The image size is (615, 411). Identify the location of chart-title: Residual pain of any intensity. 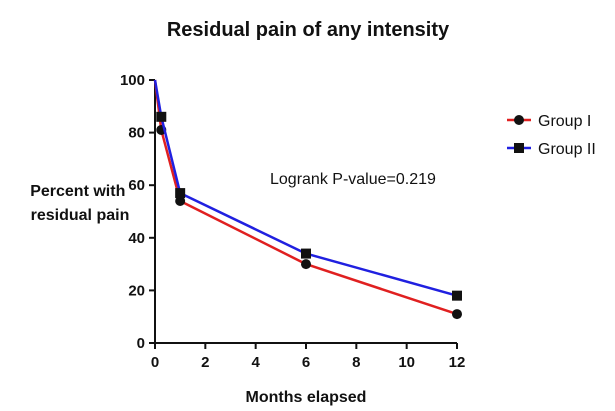
(308, 30).